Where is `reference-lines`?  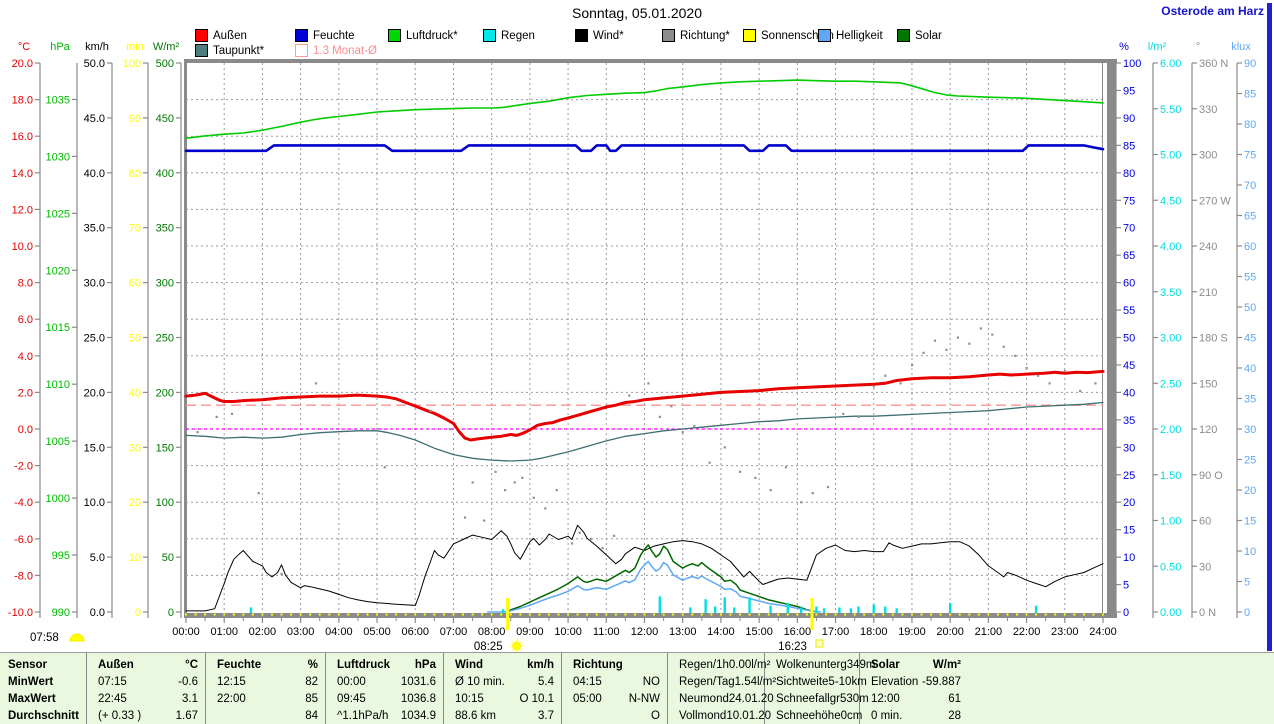
reference-lines is located at coordinates (644, 417).